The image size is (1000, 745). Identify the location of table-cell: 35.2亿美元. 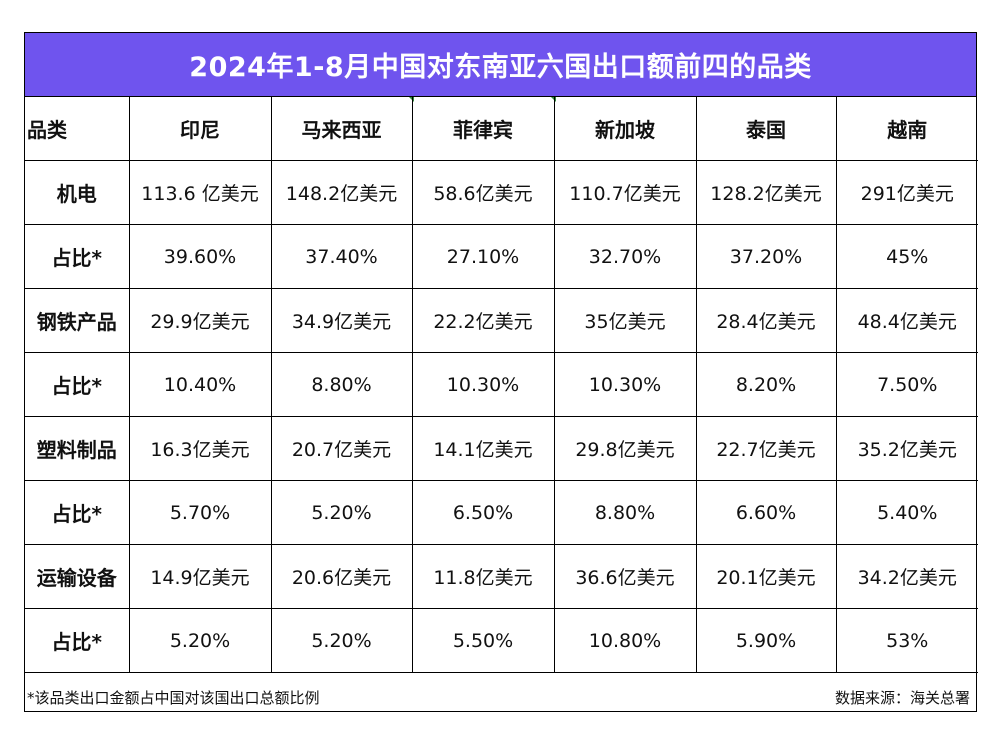
(906, 448).